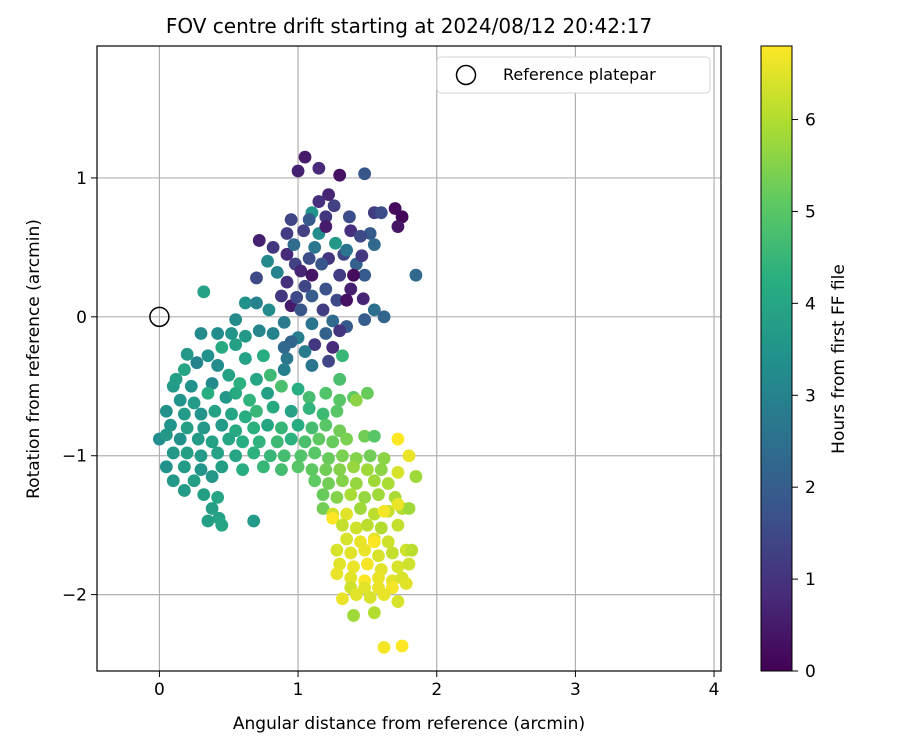  I want to click on y-axis-label: Rotation from reference (arcmin), so click(34, 359).